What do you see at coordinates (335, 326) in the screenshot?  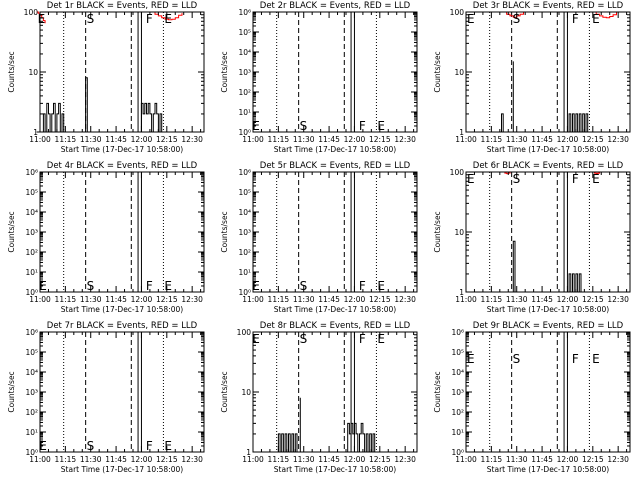 I see `panel-title: Det 8r BLACK = Events, RED = LLD` at bounding box center [335, 326].